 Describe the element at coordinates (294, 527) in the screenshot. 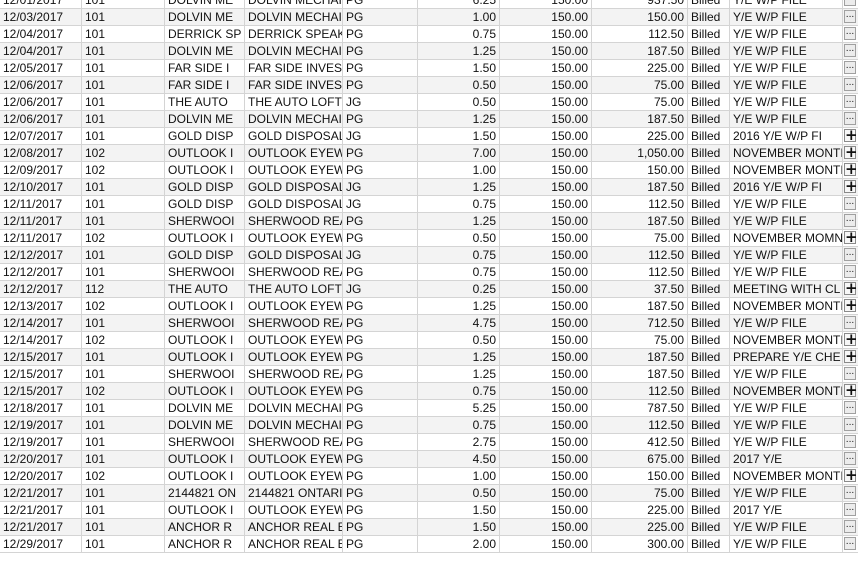

I see `client-name-cell: ANCHOR REAL E` at that location.